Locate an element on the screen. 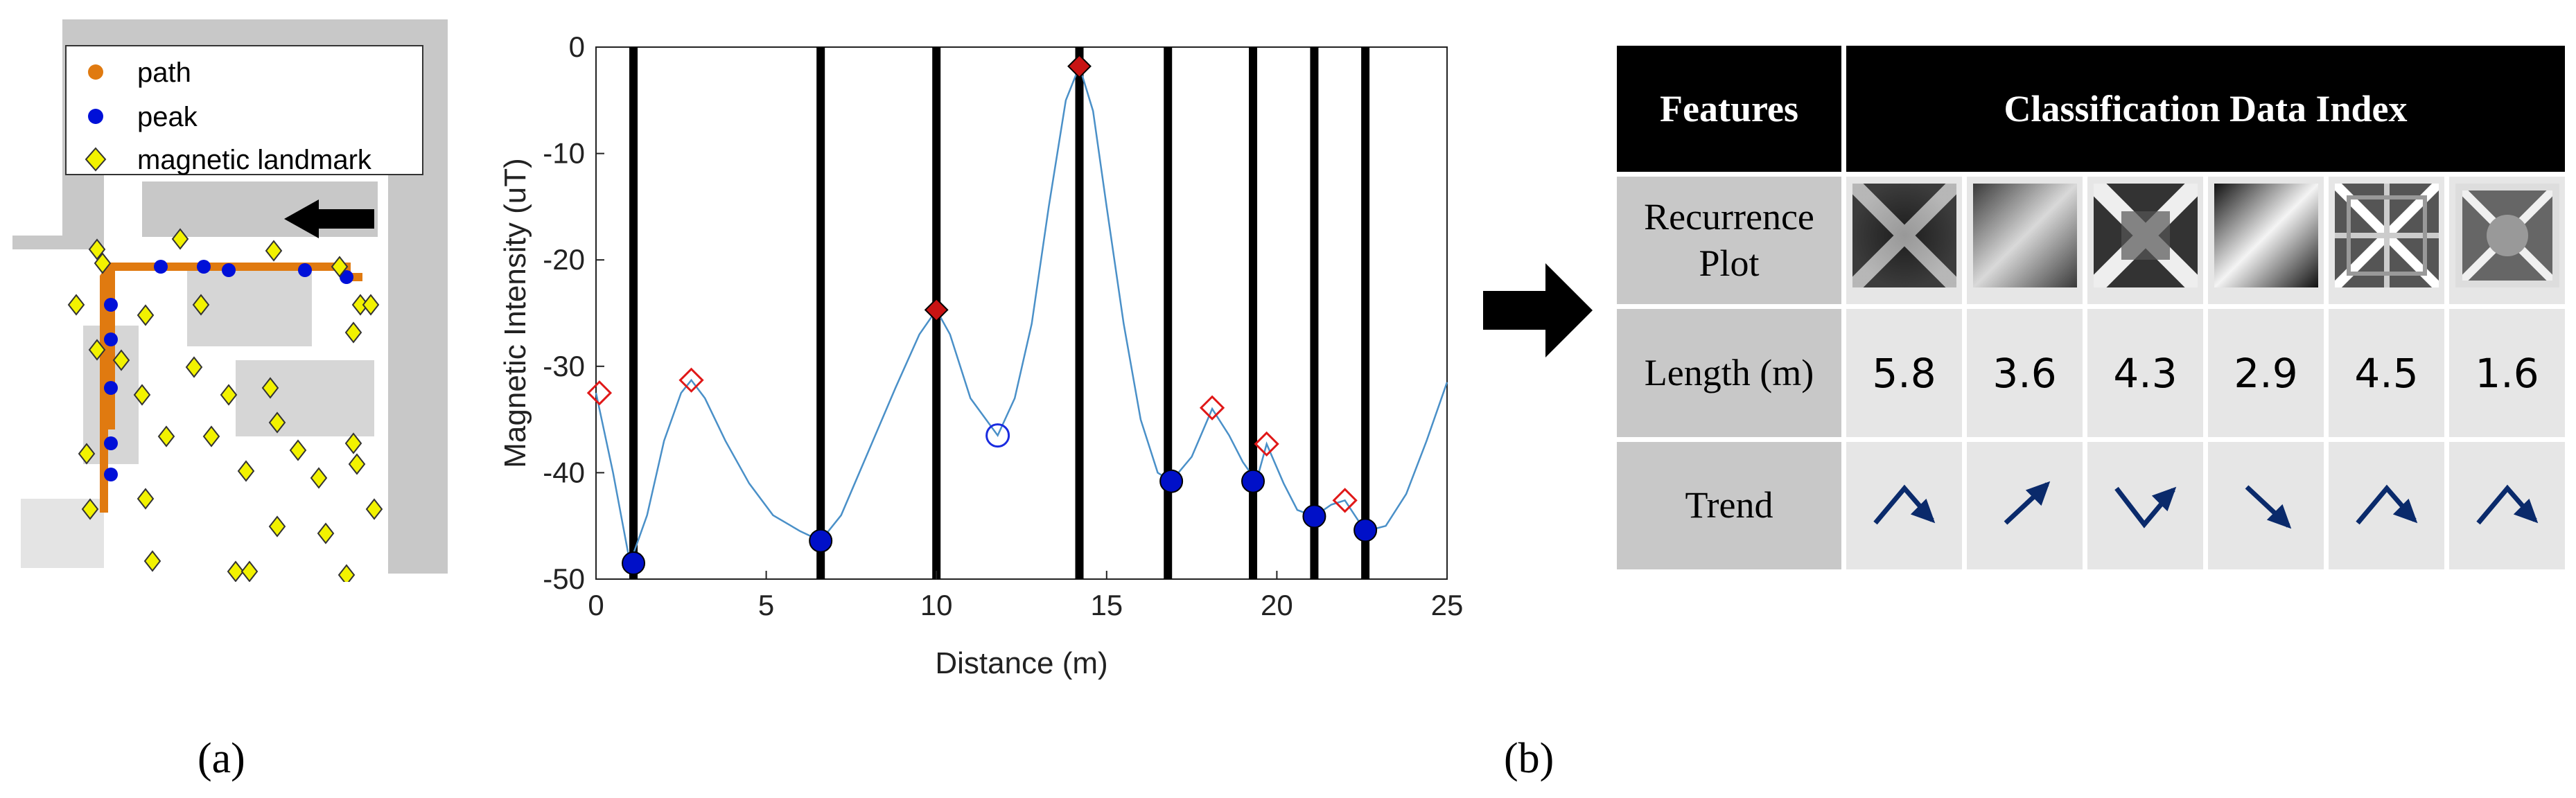 The height and width of the screenshot is (798, 2576). header-classification-index: Classification Data Index is located at coordinates (2205, 109).